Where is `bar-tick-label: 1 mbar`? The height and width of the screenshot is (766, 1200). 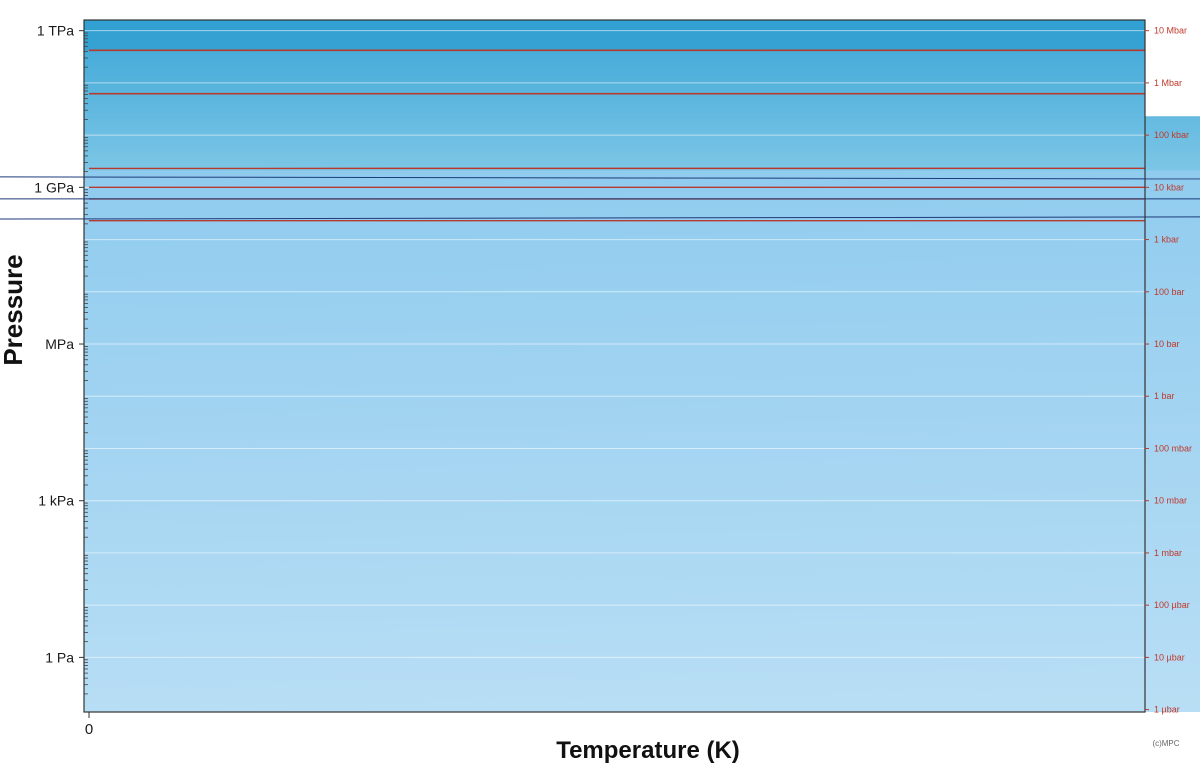
bar-tick-label: 1 mbar is located at coordinates (1168, 553).